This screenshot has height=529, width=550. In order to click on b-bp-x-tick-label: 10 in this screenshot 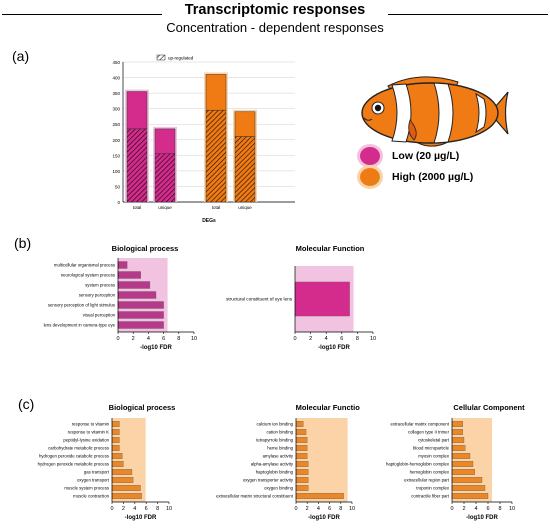, I will do `click(194, 339)`.